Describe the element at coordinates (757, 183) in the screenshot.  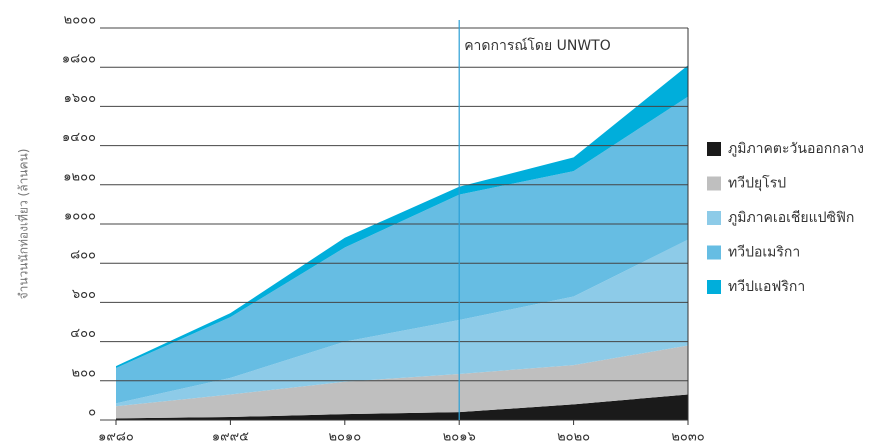
I see `legend-label: ทวีปยุโรป` at that location.